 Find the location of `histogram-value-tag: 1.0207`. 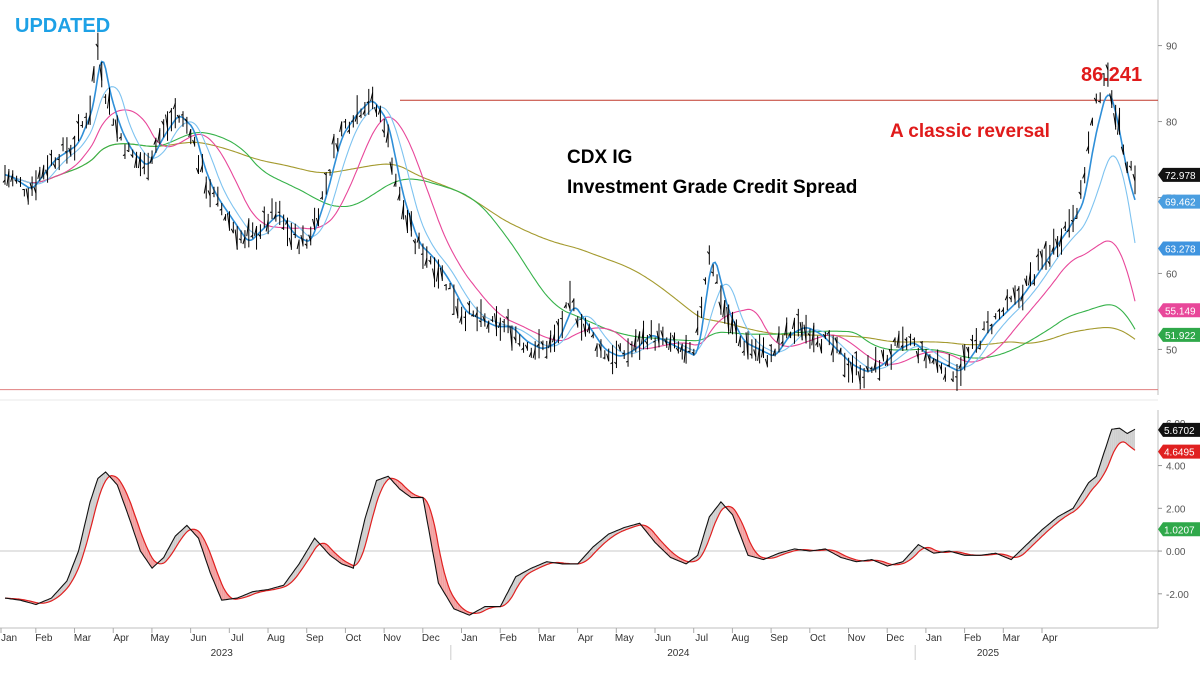

histogram-value-tag: 1.0207 is located at coordinates (1179, 530).